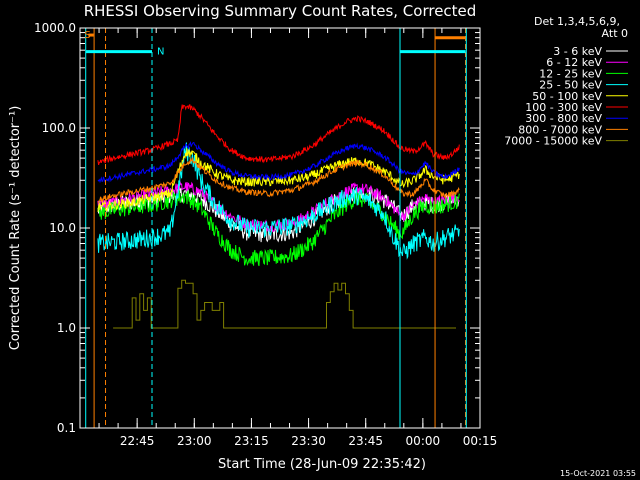 The image size is (640, 480). I want to click on x-tick-label: 23:15, so click(251, 441).